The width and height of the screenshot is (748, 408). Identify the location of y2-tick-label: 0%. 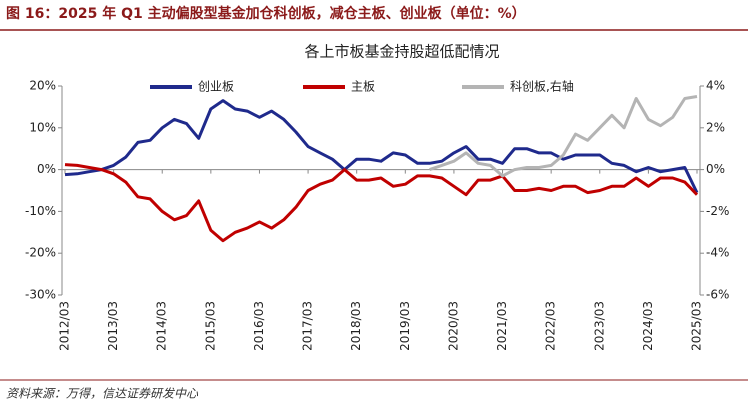
(715, 169).